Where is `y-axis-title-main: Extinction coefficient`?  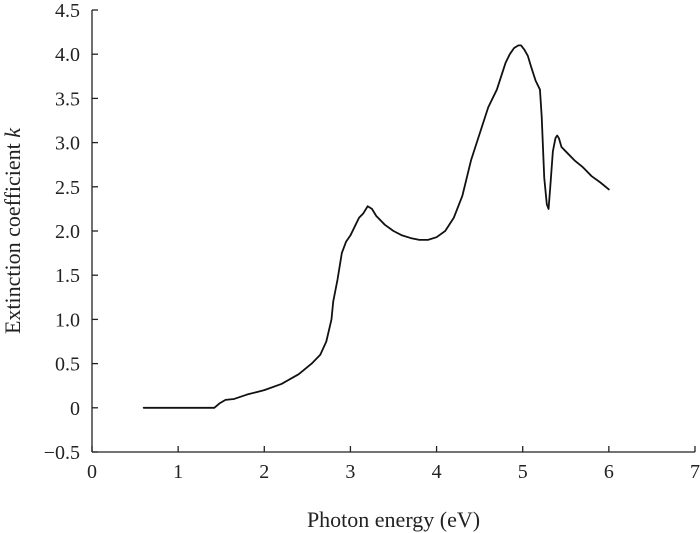
y-axis-title-main: Extinction coefficient is located at coordinates (12, 236).